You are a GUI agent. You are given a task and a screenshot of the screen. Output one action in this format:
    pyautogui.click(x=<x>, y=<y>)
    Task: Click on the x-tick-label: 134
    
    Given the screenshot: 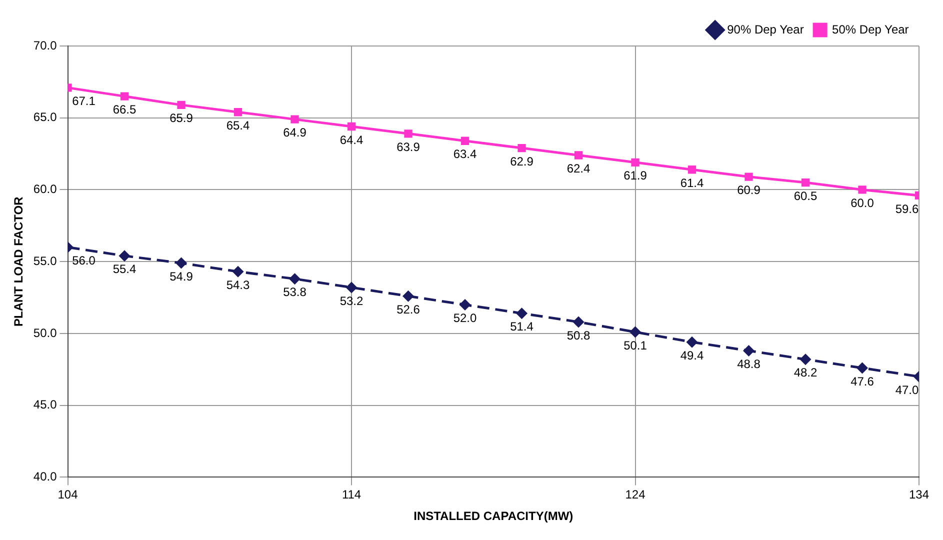 What is the action you would take?
    pyautogui.click(x=919, y=495)
    